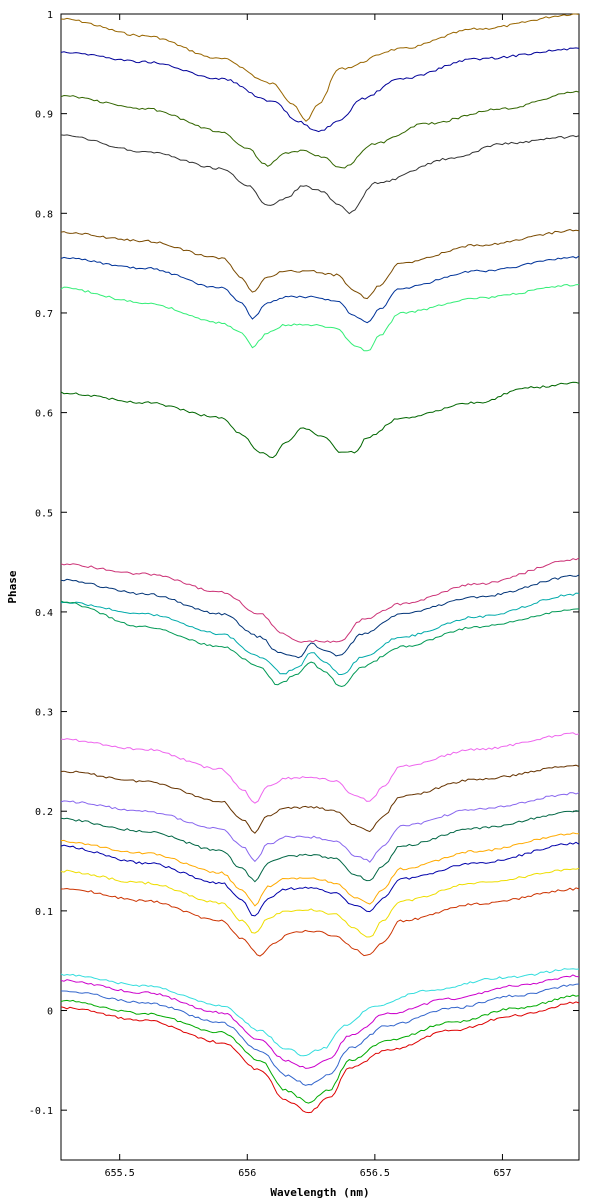  Describe the element at coordinates (319, 1192) in the screenshot. I see `x-axis-label: Wavelength (nm)` at that location.